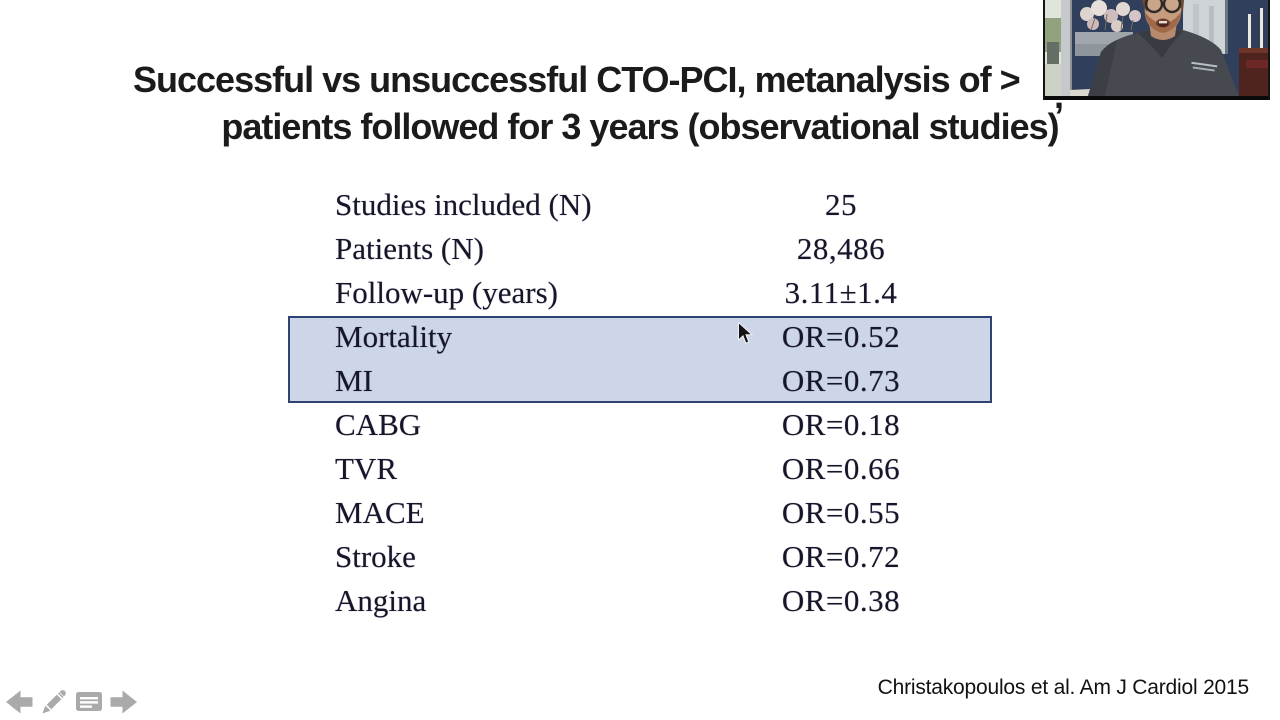 This screenshot has height=720, width=1280. What do you see at coordinates (841, 424) in the screenshot?
I see `row-value: OR=0.18` at bounding box center [841, 424].